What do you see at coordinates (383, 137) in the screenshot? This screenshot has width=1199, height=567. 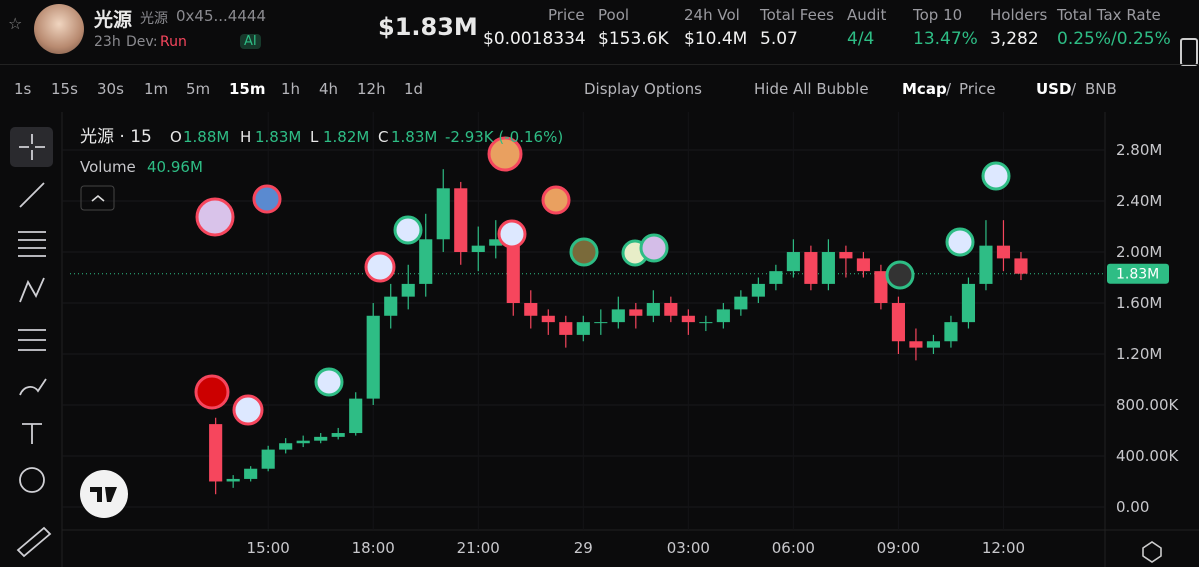 I see `legend-c-label: C` at bounding box center [383, 137].